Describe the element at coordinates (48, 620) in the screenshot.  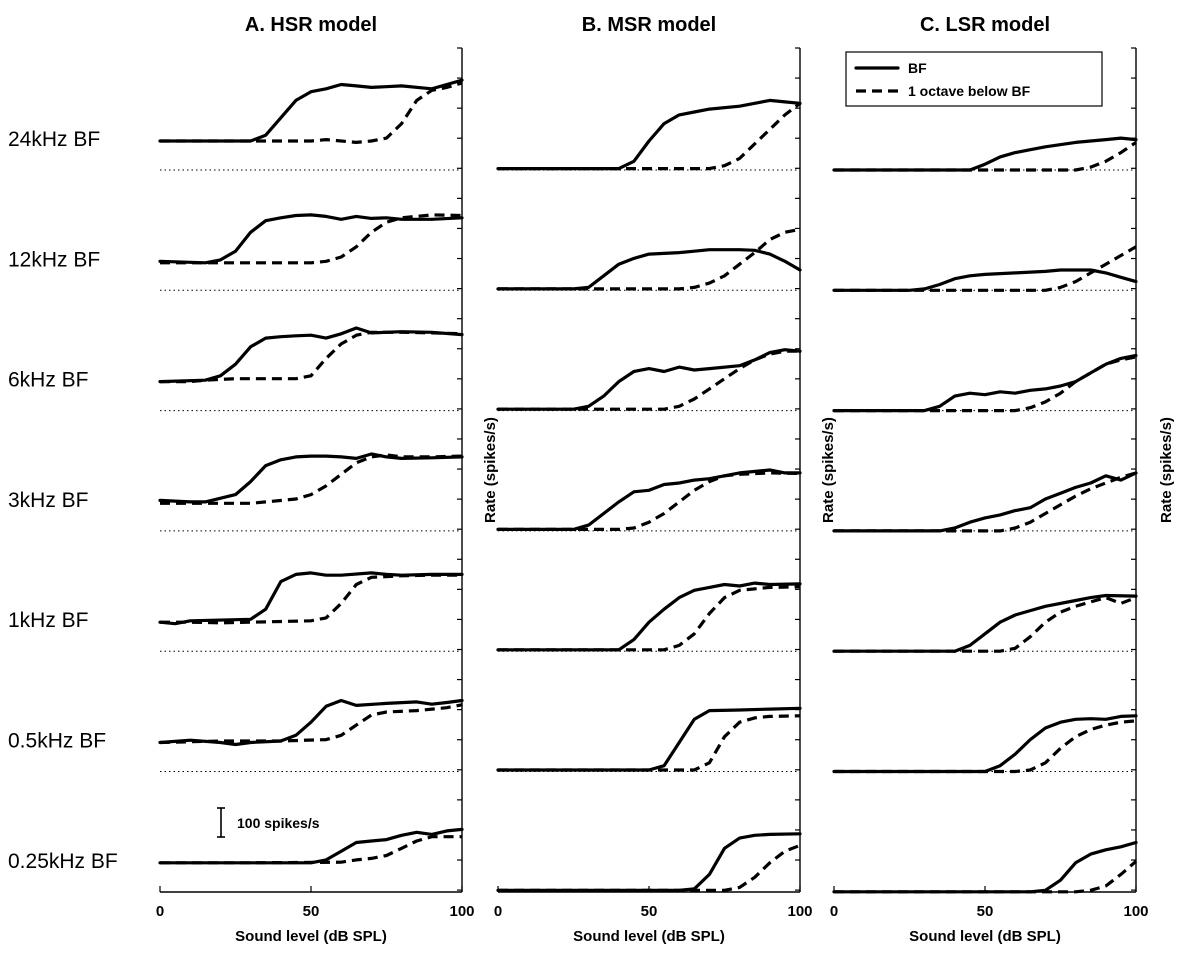
I see `row-label: 1kHz BF` at that location.